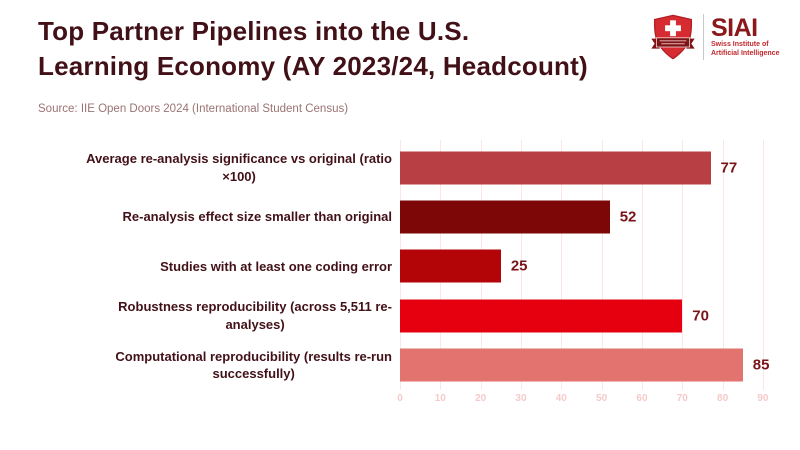 The height and width of the screenshot is (450, 800). I want to click on bar-track: 70, so click(600, 315).